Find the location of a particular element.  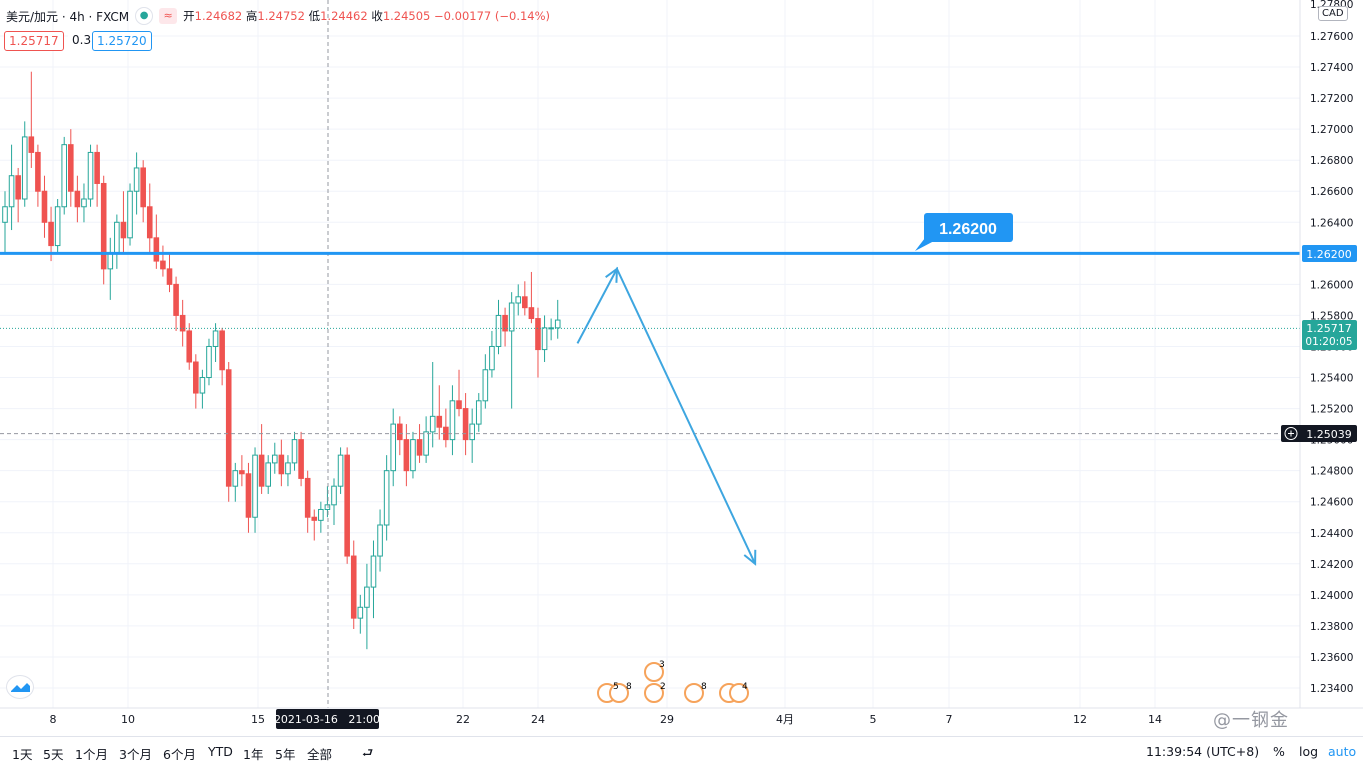

log-toggle: log is located at coordinates (1309, 751).